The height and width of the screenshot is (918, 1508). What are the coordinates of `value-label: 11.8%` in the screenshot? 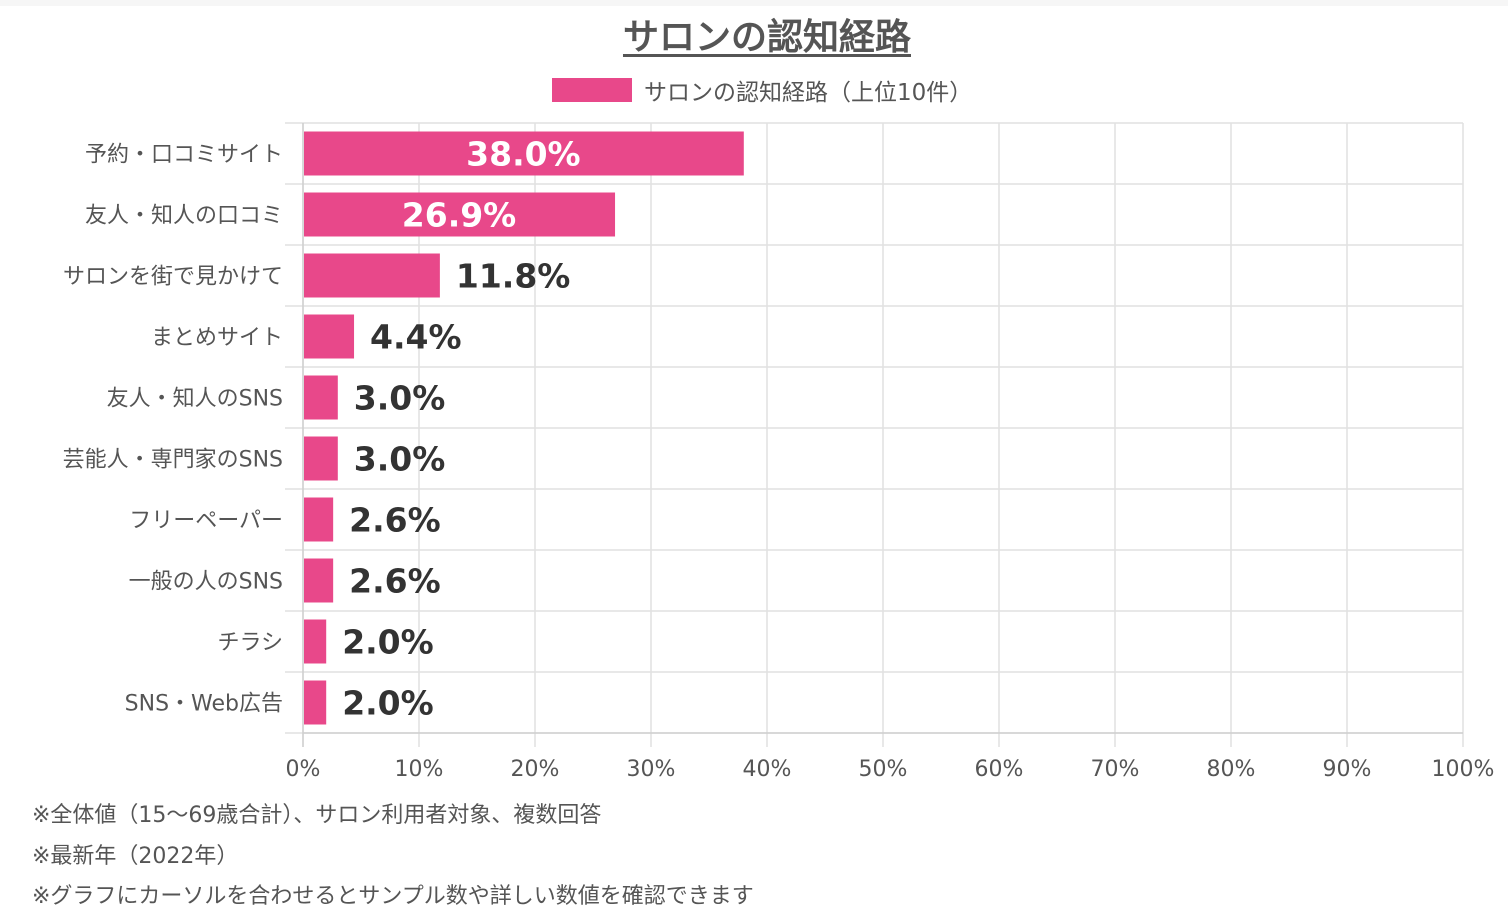 It's located at (513, 276).